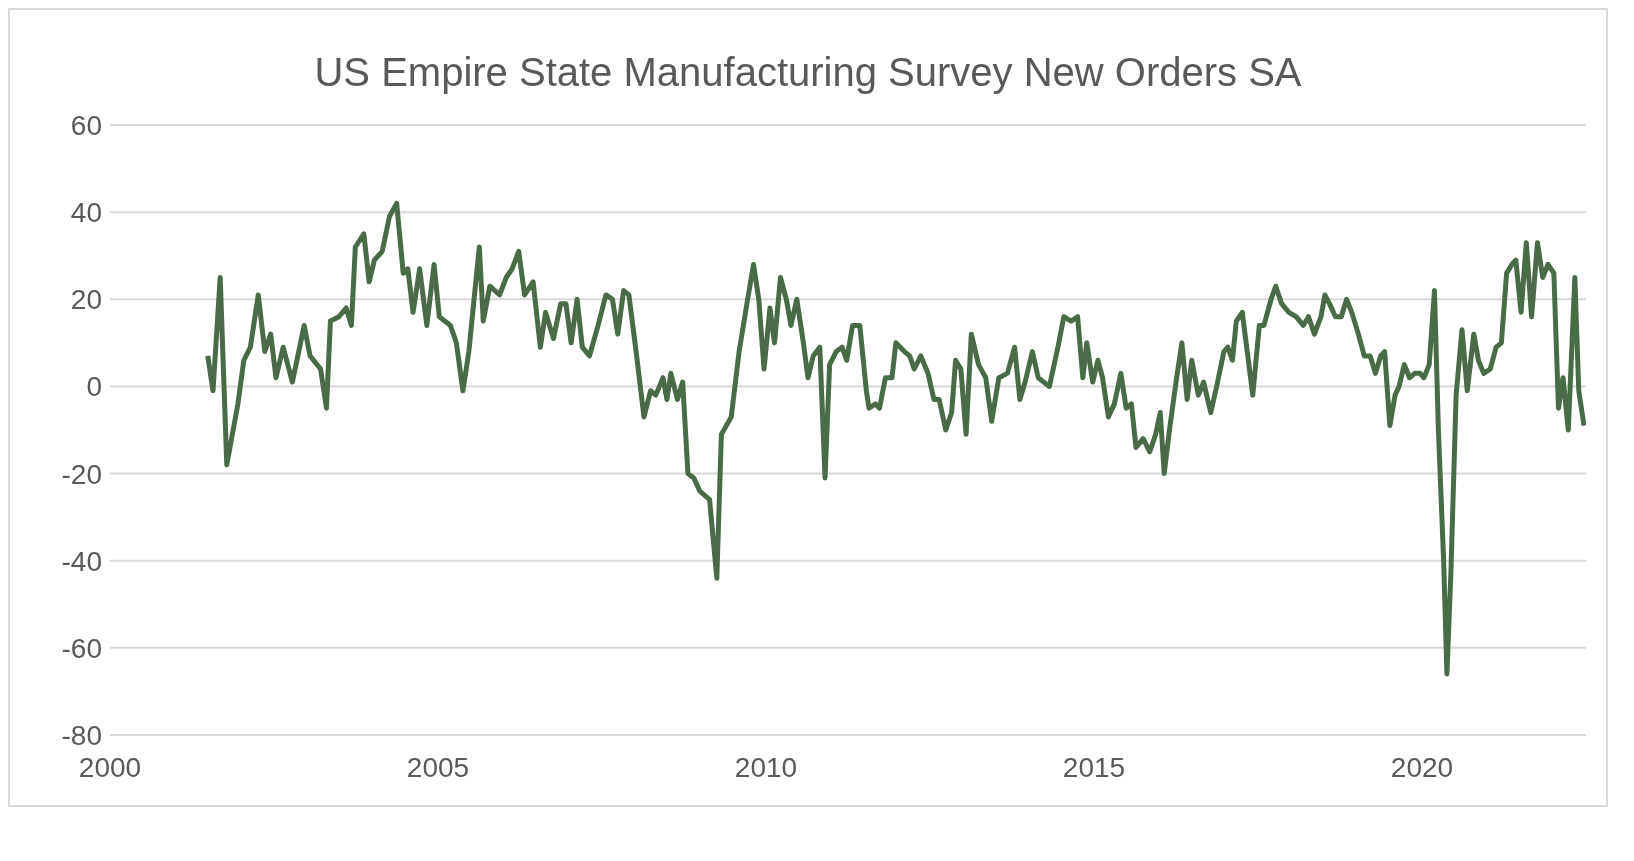 The image size is (1634, 861). What do you see at coordinates (81, 561) in the screenshot?
I see `y-tick-label: -40` at bounding box center [81, 561].